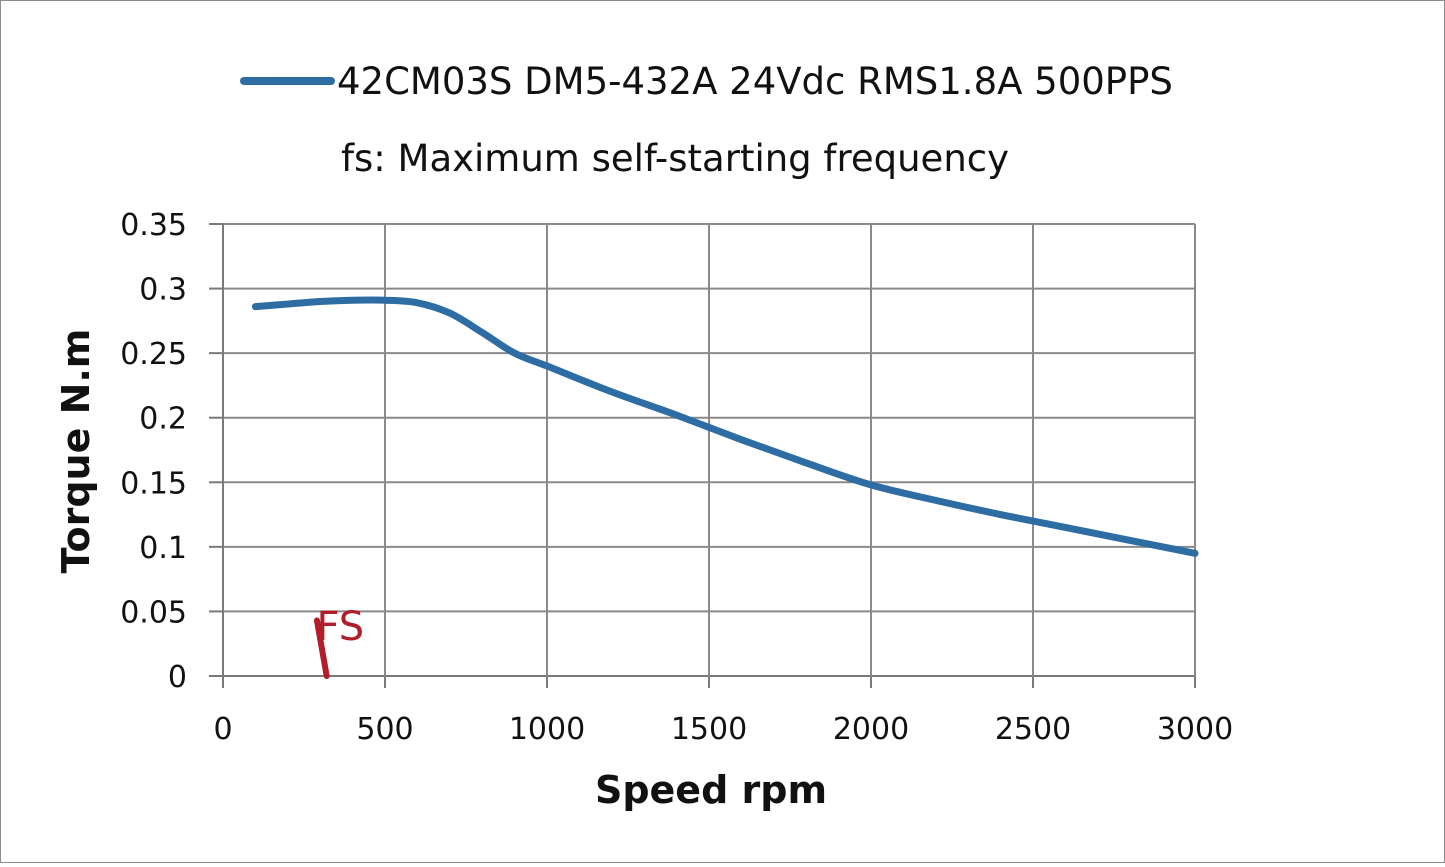 The height and width of the screenshot is (867, 1445). Describe the element at coordinates (153, 225) in the screenshot. I see `y-tick-label: 0.35` at that location.